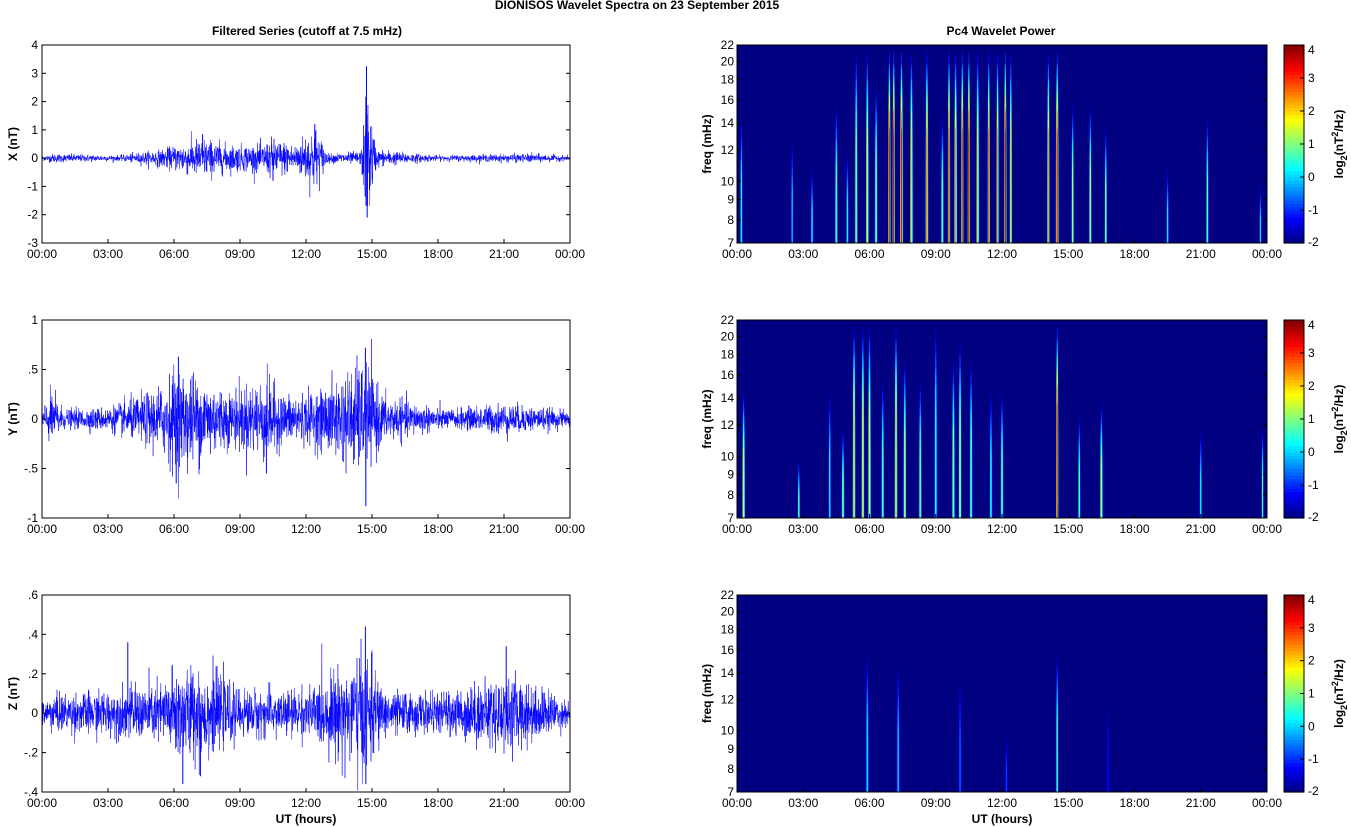  I want to click on power-background, so click(1002, 144).